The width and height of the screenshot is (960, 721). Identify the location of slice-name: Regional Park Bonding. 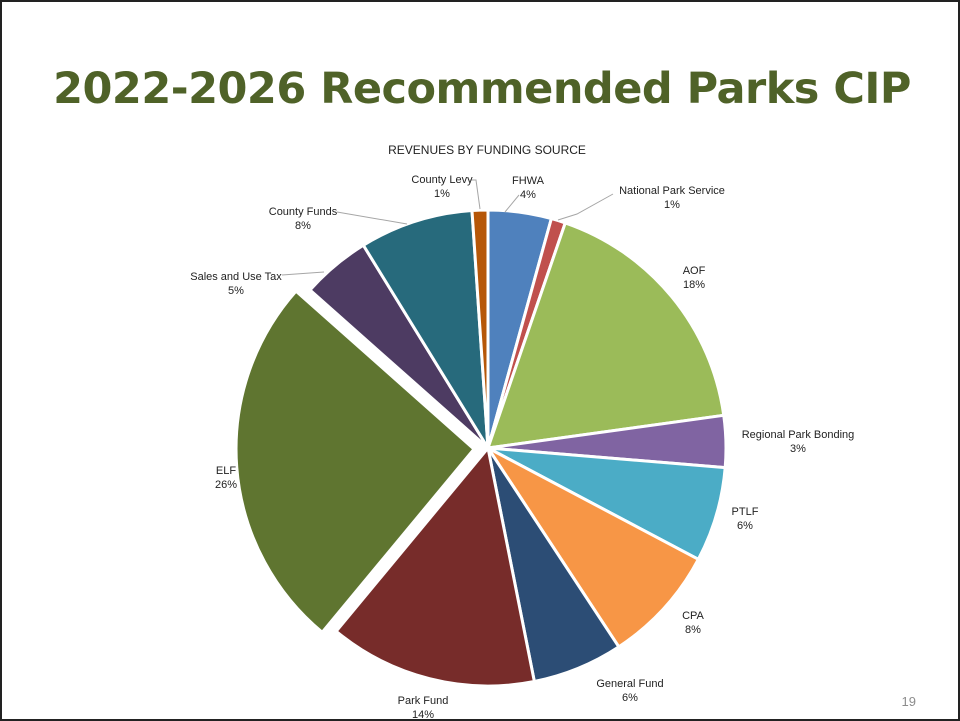
(798, 435).